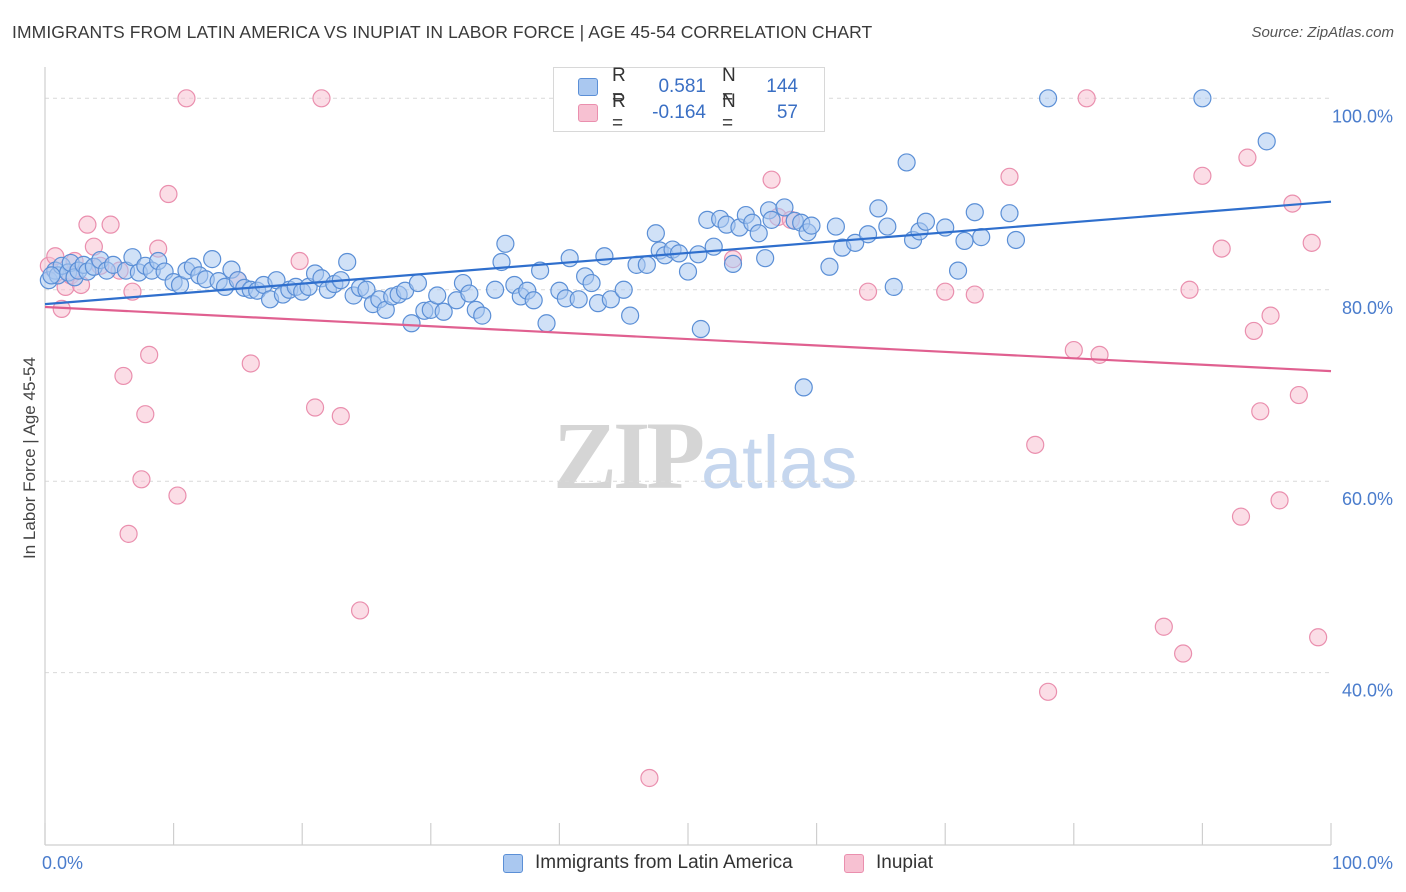 This screenshot has height=892, width=1406. What do you see at coordinates (513, 863) in the screenshot?
I see `bottom-legend-swatch-blue` at bounding box center [513, 863].